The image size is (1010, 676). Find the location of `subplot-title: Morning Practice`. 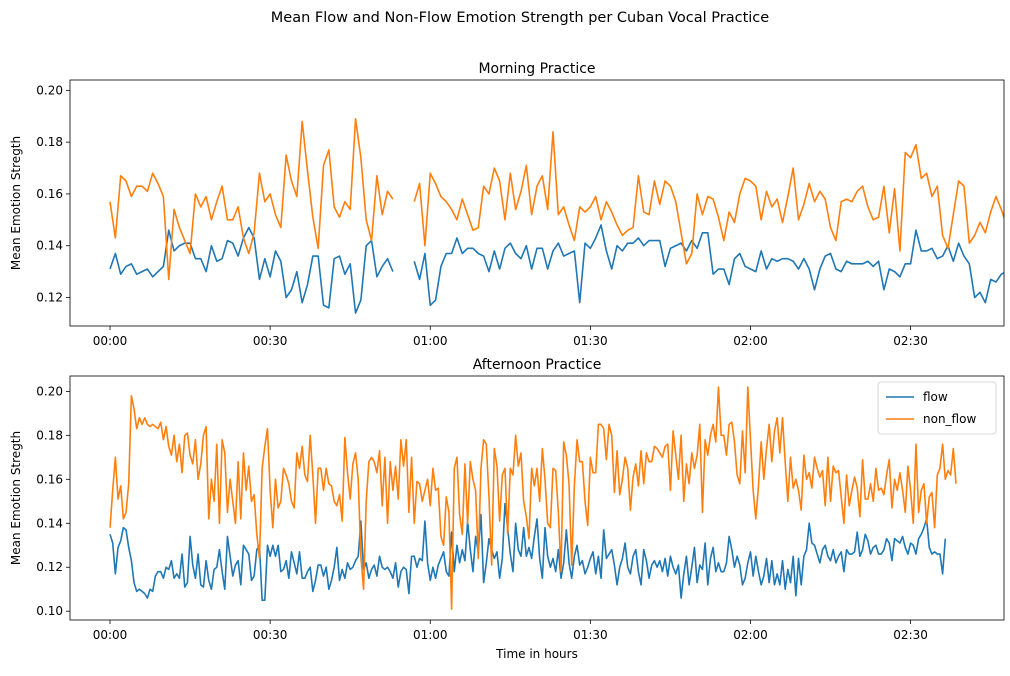

subplot-title: Morning Practice is located at coordinates (536, 69).